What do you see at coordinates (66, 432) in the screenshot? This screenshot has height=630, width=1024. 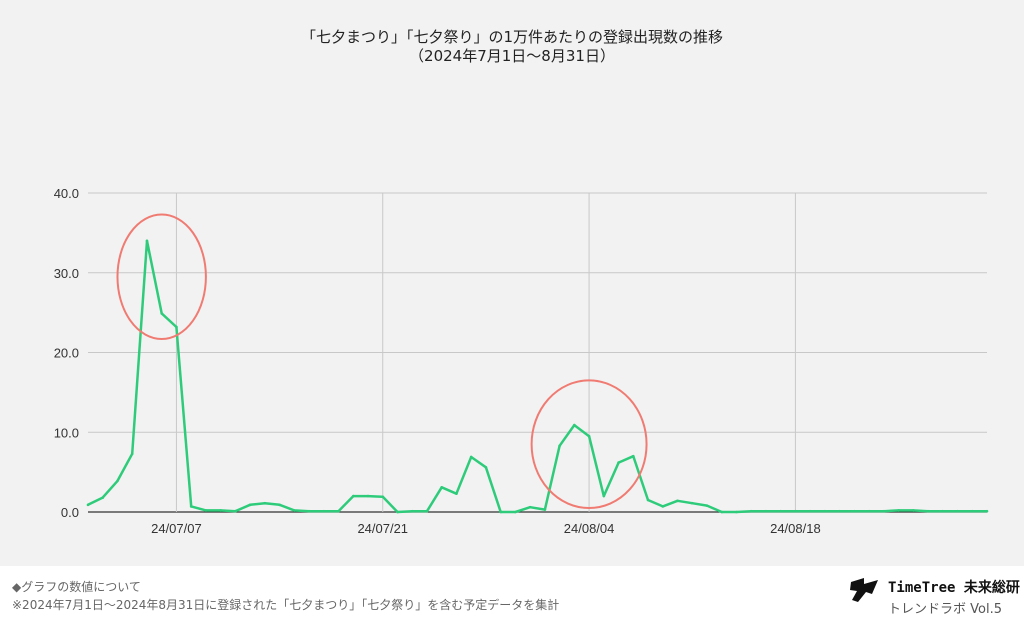 I see `y-tick-label: 10.0` at bounding box center [66, 432].